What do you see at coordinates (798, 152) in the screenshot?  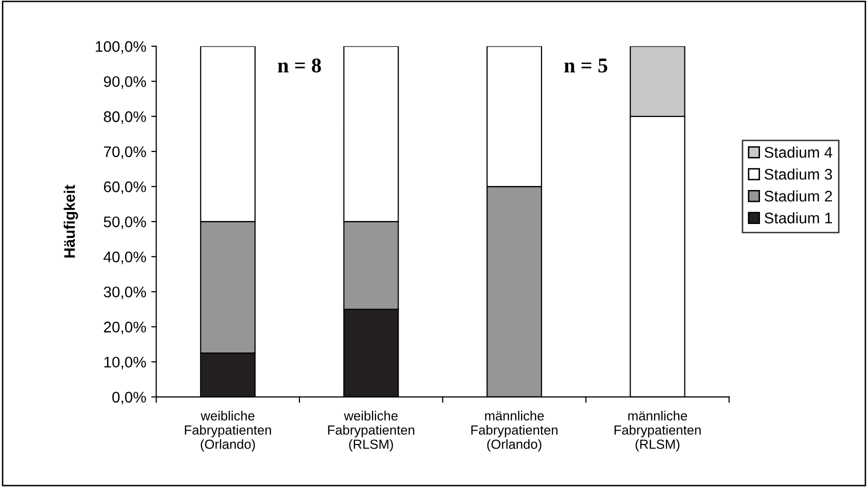 I see `legend-label: Stadium 4` at bounding box center [798, 152].